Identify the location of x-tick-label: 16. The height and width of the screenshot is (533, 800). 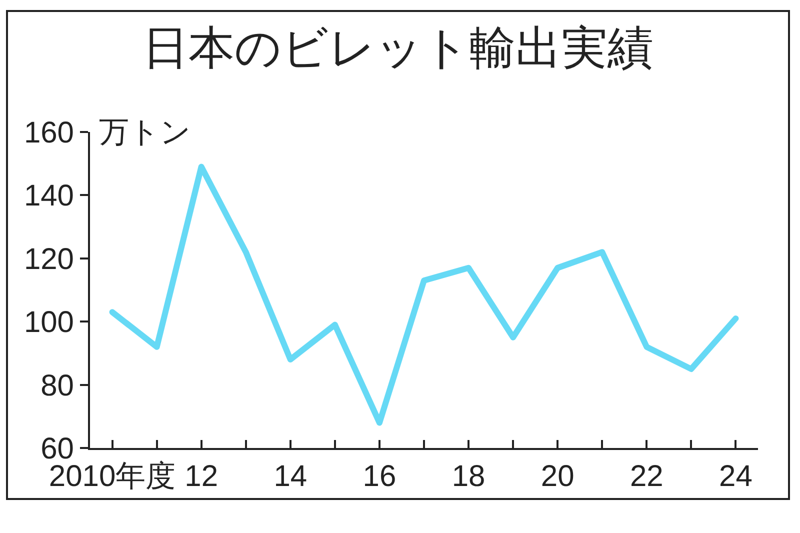
(379, 476).